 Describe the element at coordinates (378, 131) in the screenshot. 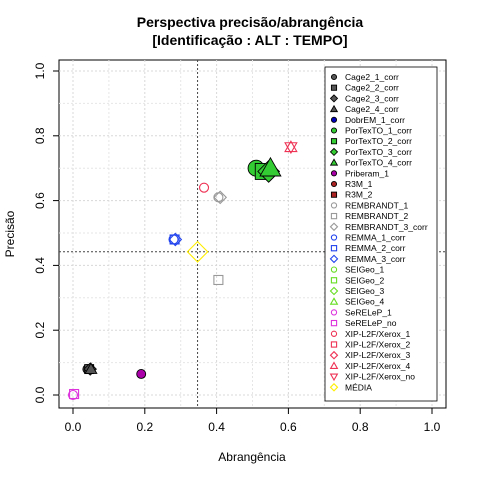

I see `legend-label: PorTexTO_1_corr` at that location.